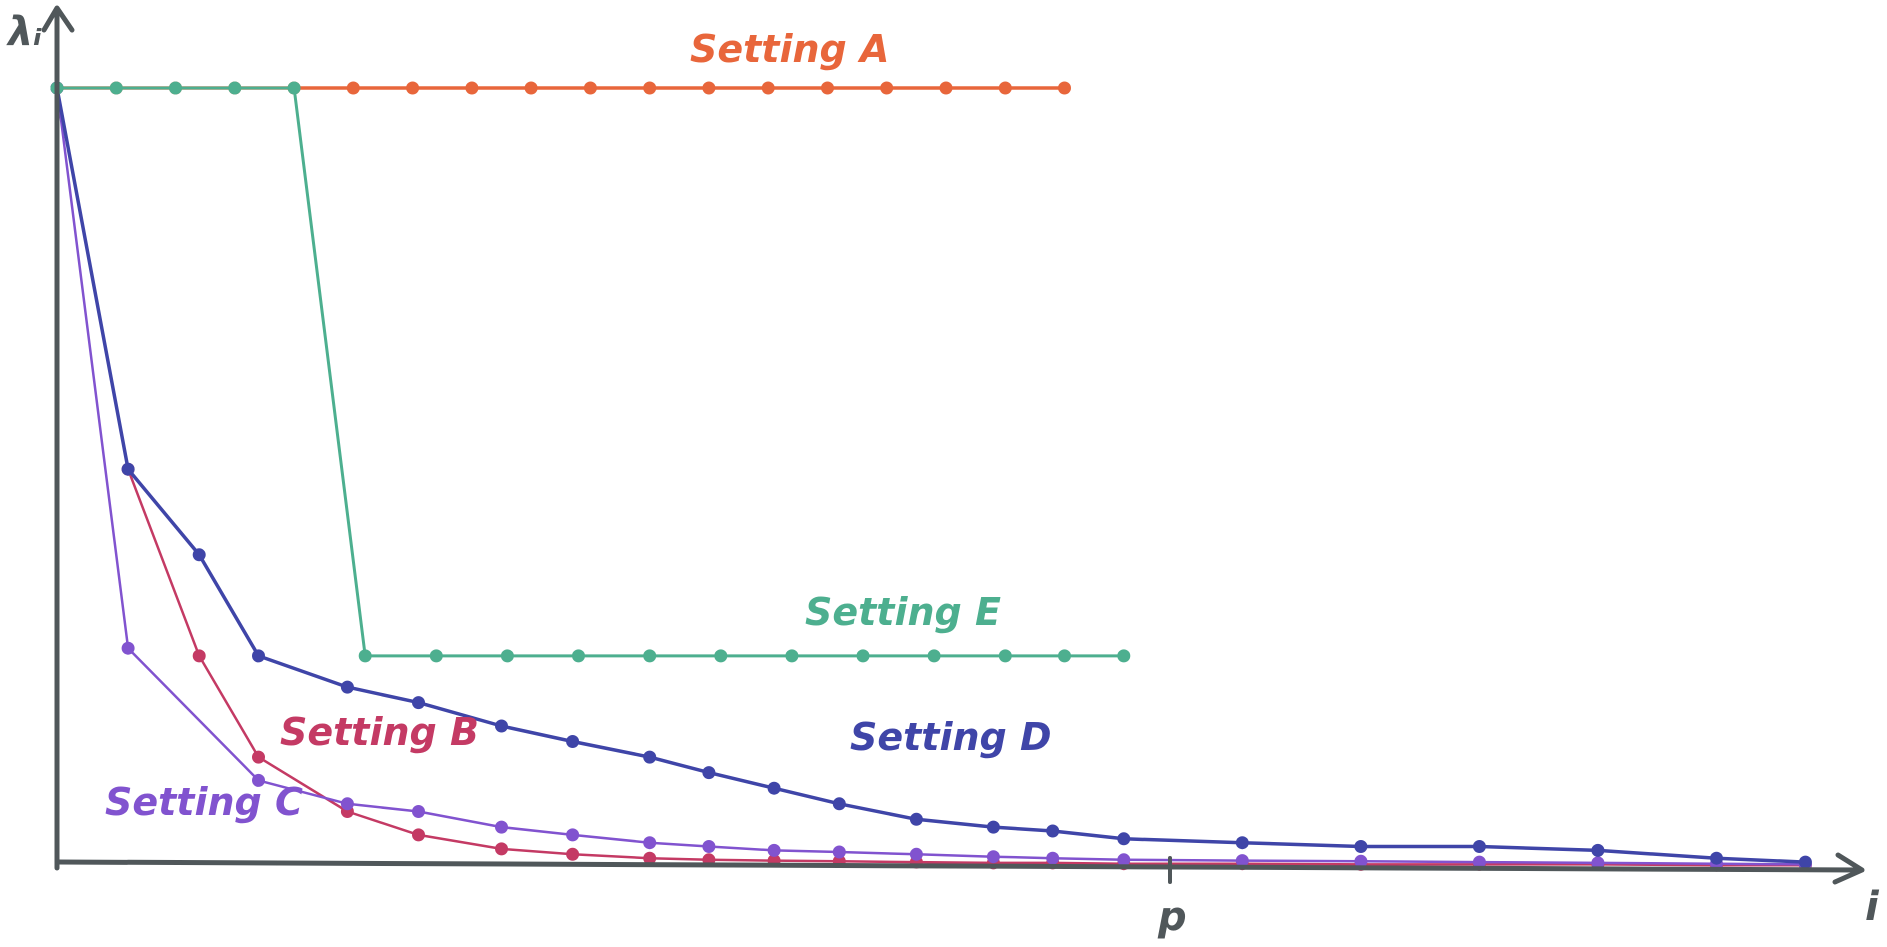  What do you see at coordinates (789, 49) in the screenshot?
I see `legend-label-setting-a: Setting A` at bounding box center [789, 49].